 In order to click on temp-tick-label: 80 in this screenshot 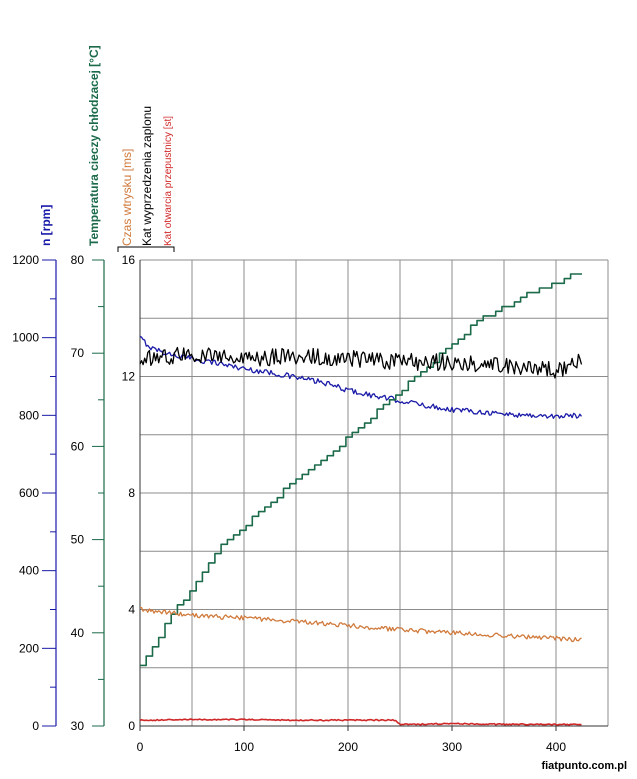, I will do `click(78, 260)`.